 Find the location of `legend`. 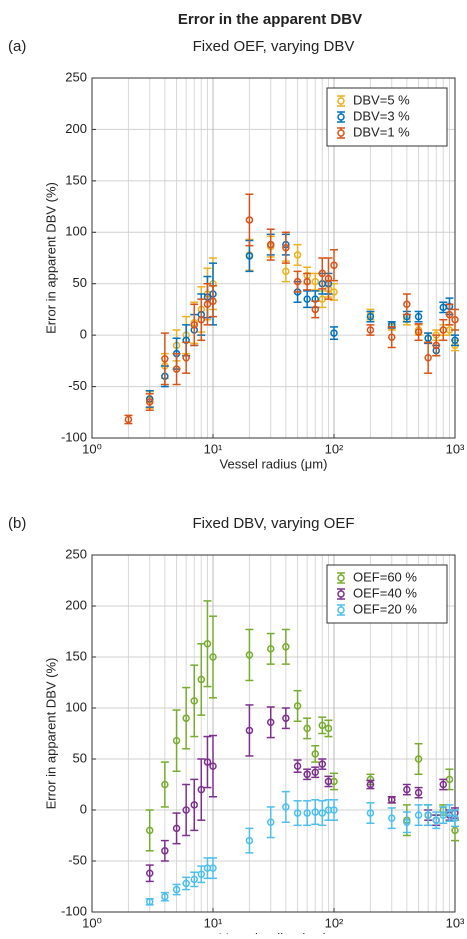

legend is located at coordinates (387, 594).